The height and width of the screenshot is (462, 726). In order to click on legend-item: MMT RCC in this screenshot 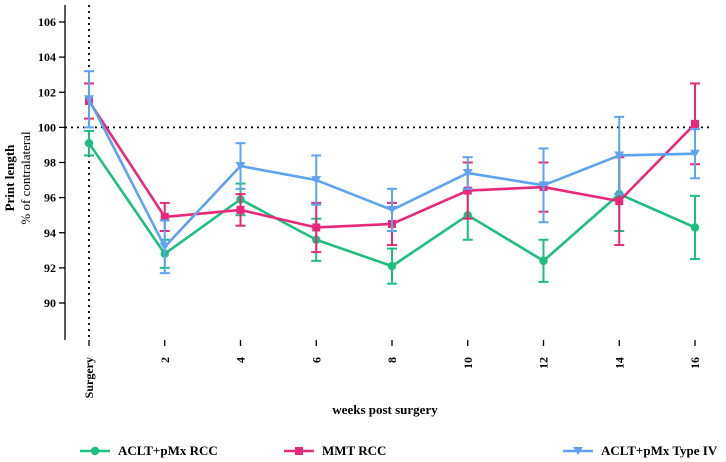, I will do `click(335, 450)`.